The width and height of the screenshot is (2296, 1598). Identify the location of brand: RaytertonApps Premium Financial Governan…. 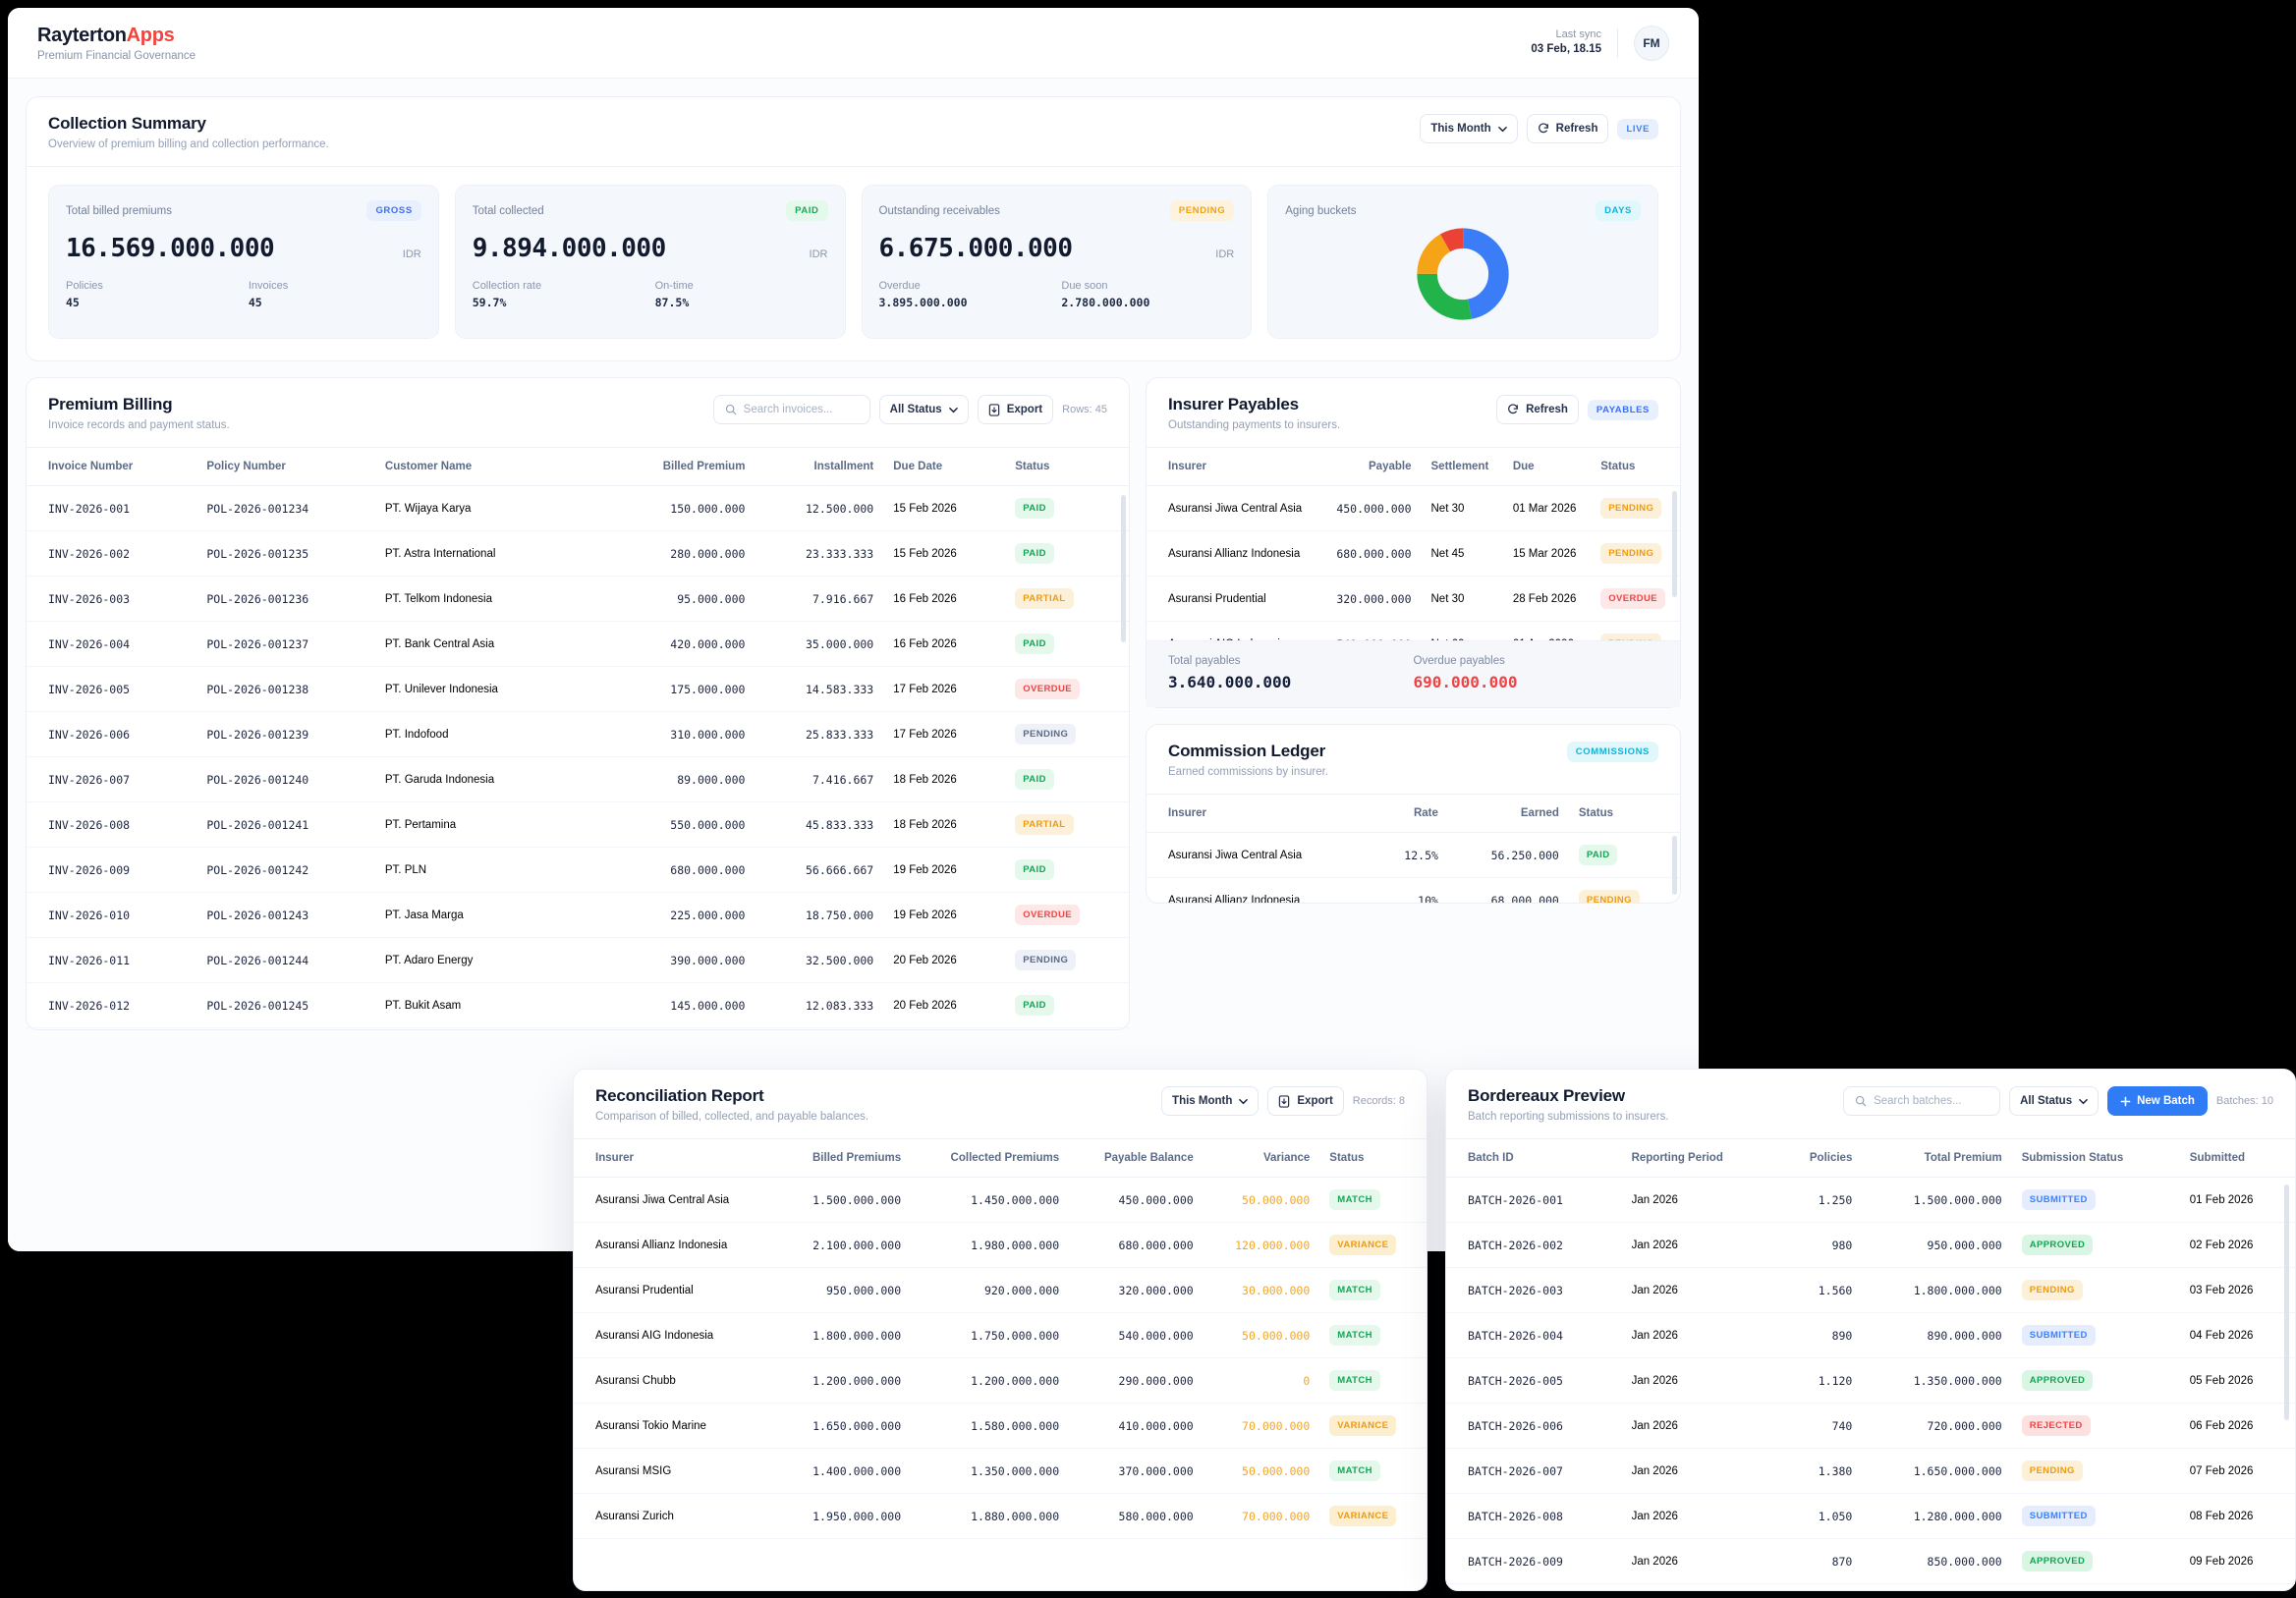
(116, 43).